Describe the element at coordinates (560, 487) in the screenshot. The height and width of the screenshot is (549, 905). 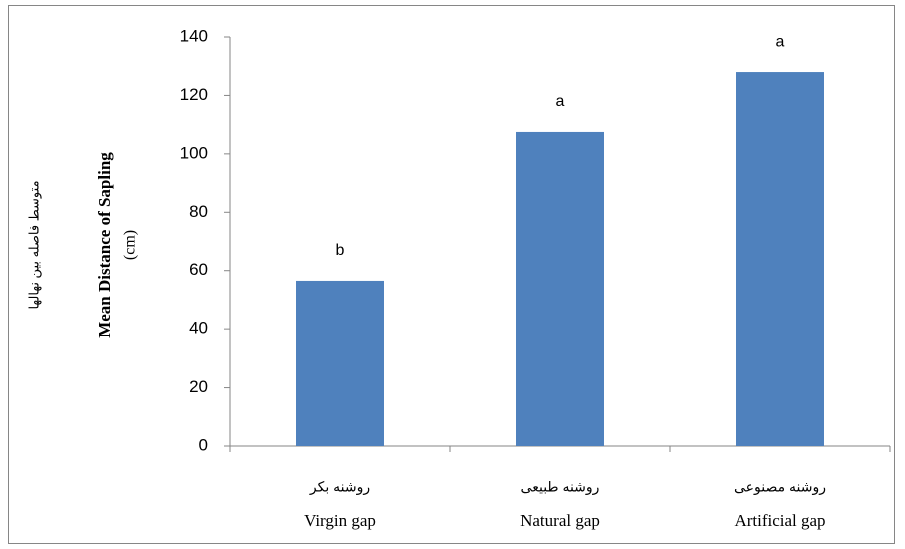
I see `x-tick-label-fa: روشنه طبیعی` at that location.